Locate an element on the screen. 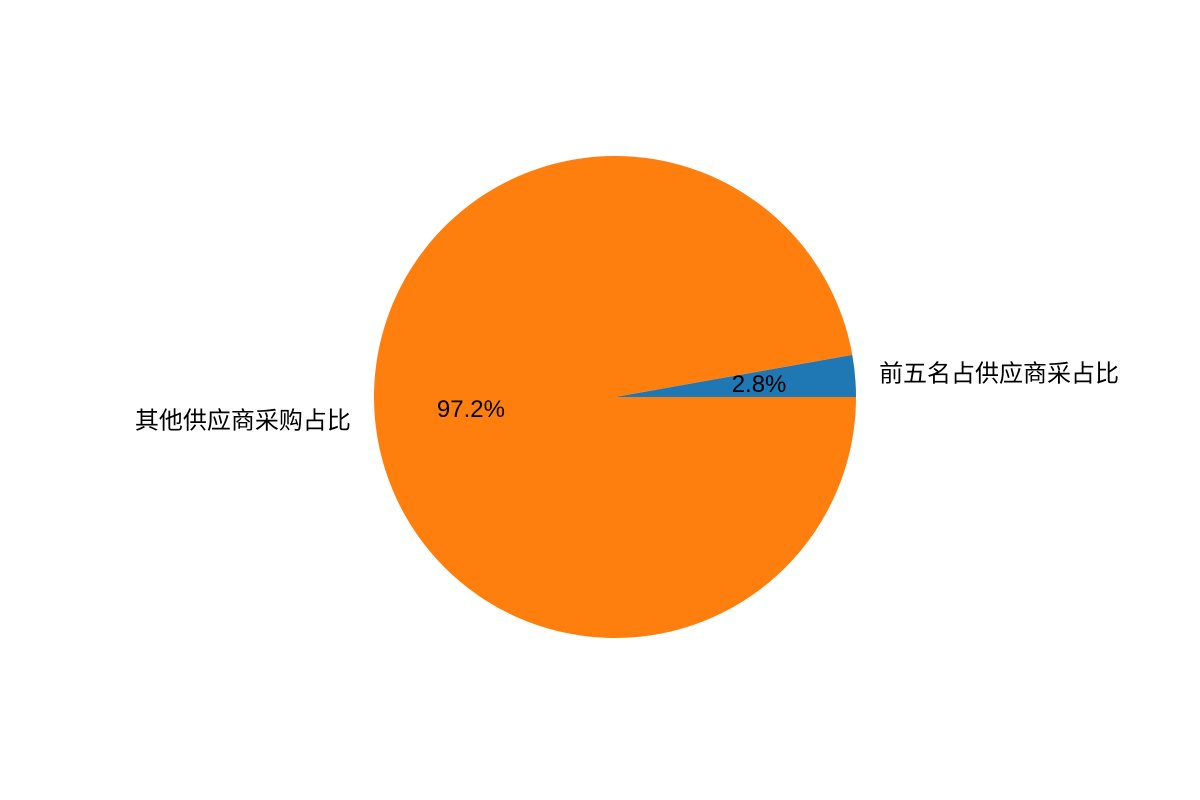 The image size is (1200, 800). pie-category-label-0: 前五名占供应商采占比 is located at coordinates (999, 374).